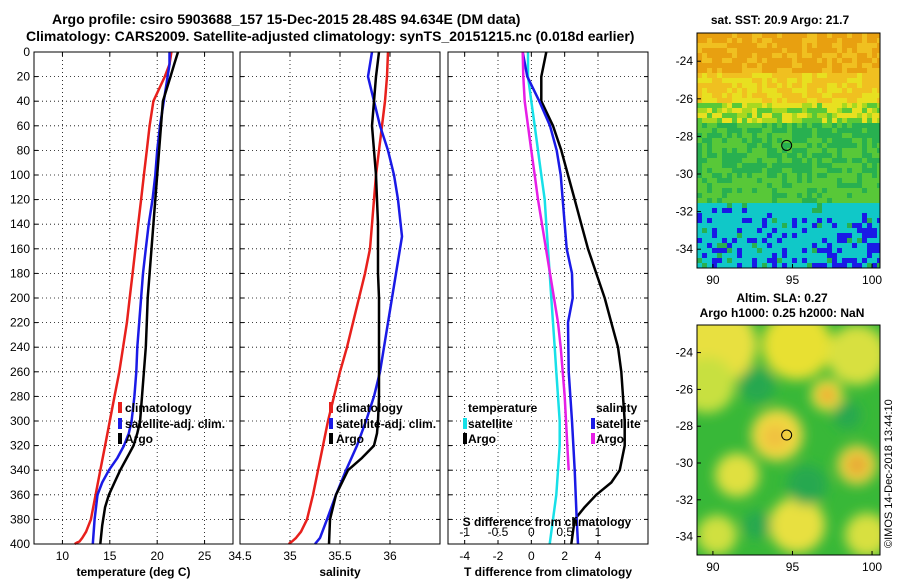 Image resolution: width=900 pixels, height=580 pixels. I want to click on y-tick-label: -26, so click(685, 99).